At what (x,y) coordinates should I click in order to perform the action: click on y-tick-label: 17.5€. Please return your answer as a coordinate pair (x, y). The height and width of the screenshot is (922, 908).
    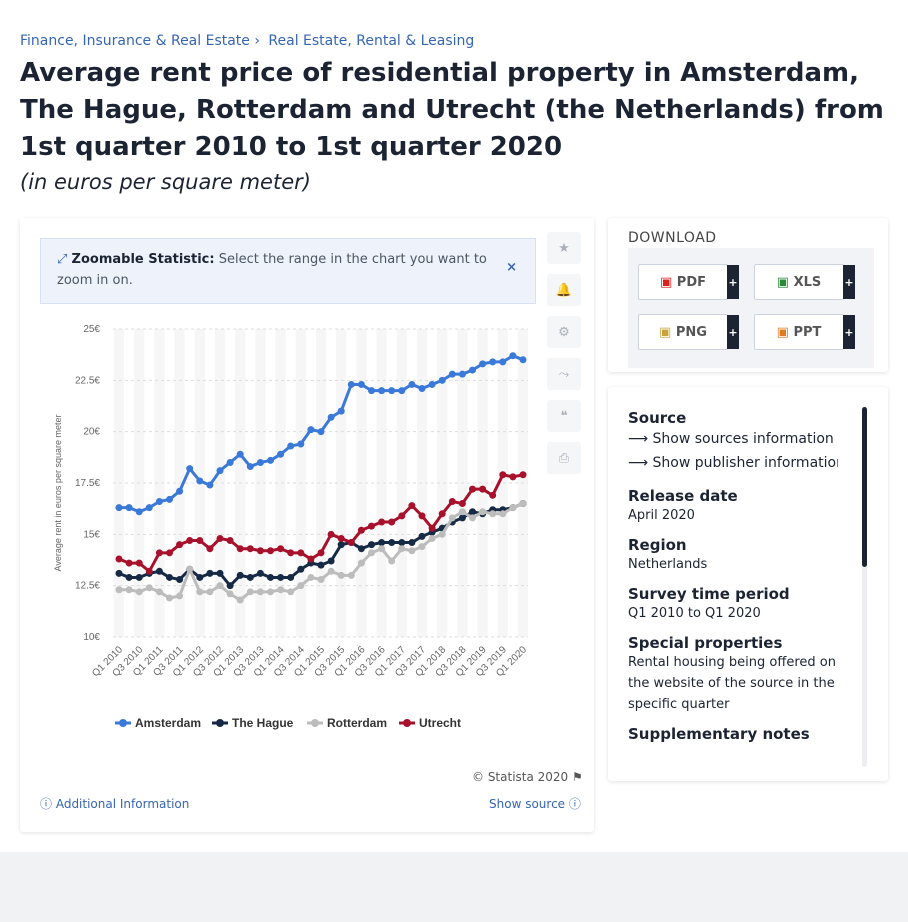
    Looking at the image, I should click on (87, 483).